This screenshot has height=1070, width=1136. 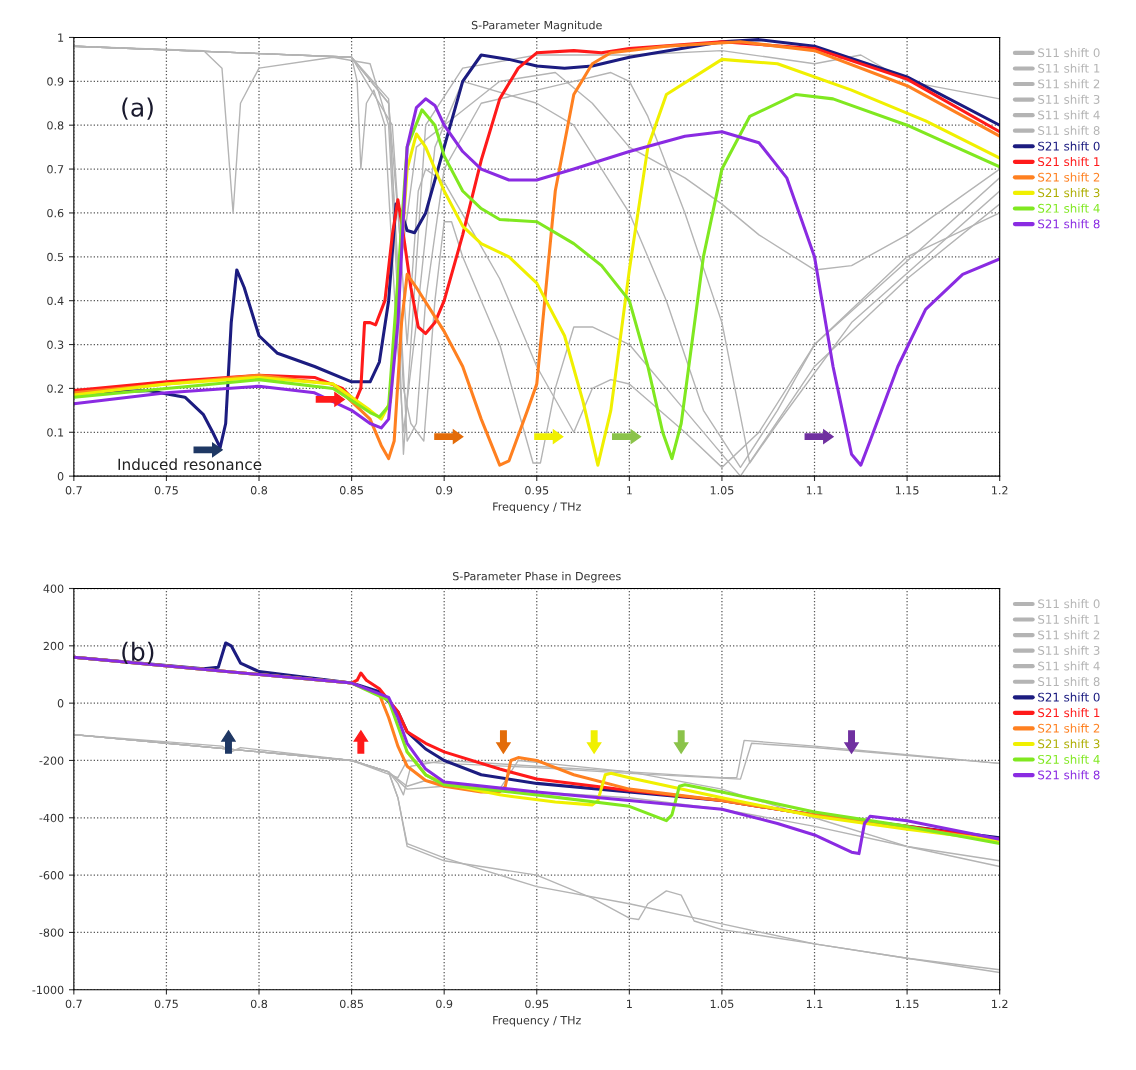 What do you see at coordinates (61, 37) in the screenshot?
I see `y-tick-label: 1` at bounding box center [61, 37].